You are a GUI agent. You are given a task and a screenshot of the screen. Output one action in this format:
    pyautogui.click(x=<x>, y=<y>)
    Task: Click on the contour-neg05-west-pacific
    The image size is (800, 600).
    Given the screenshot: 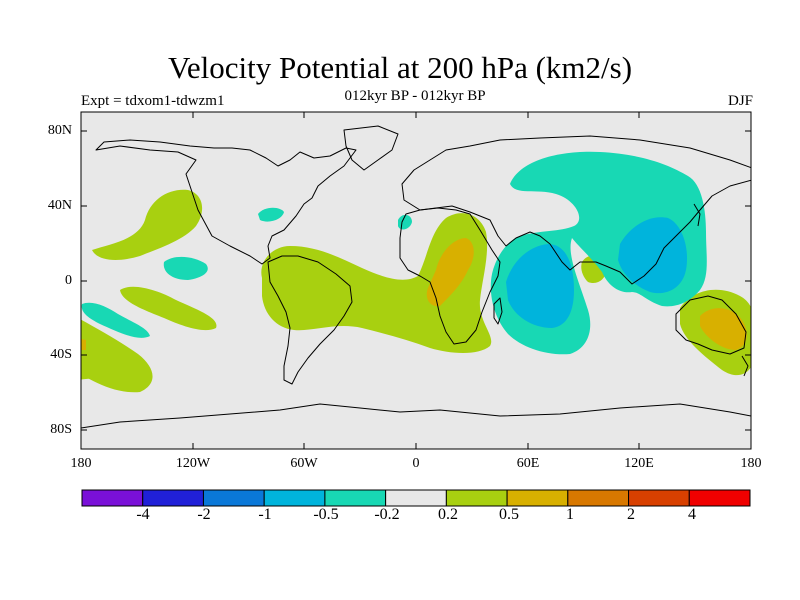 What is the action you would take?
    pyautogui.click(x=653, y=255)
    